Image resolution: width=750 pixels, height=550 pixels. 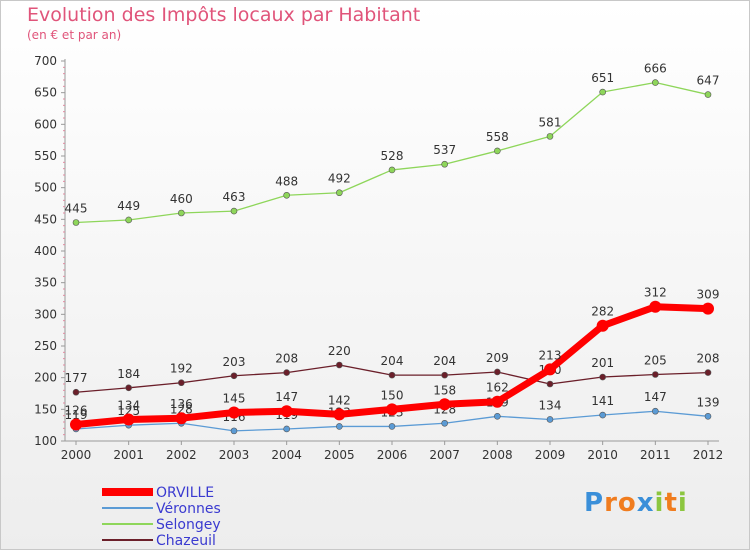 What do you see at coordinates (339, 351) in the screenshot?
I see `data-label: 220` at bounding box center [339, 351].